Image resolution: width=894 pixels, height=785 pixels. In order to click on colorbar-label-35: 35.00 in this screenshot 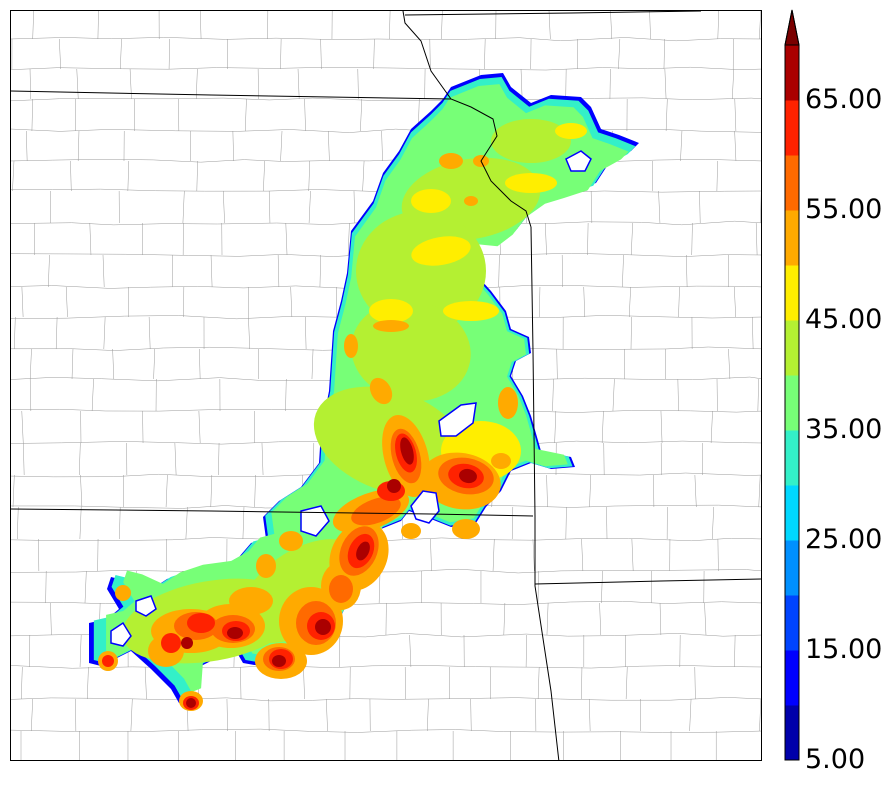, I will do `click(844, 429)`.